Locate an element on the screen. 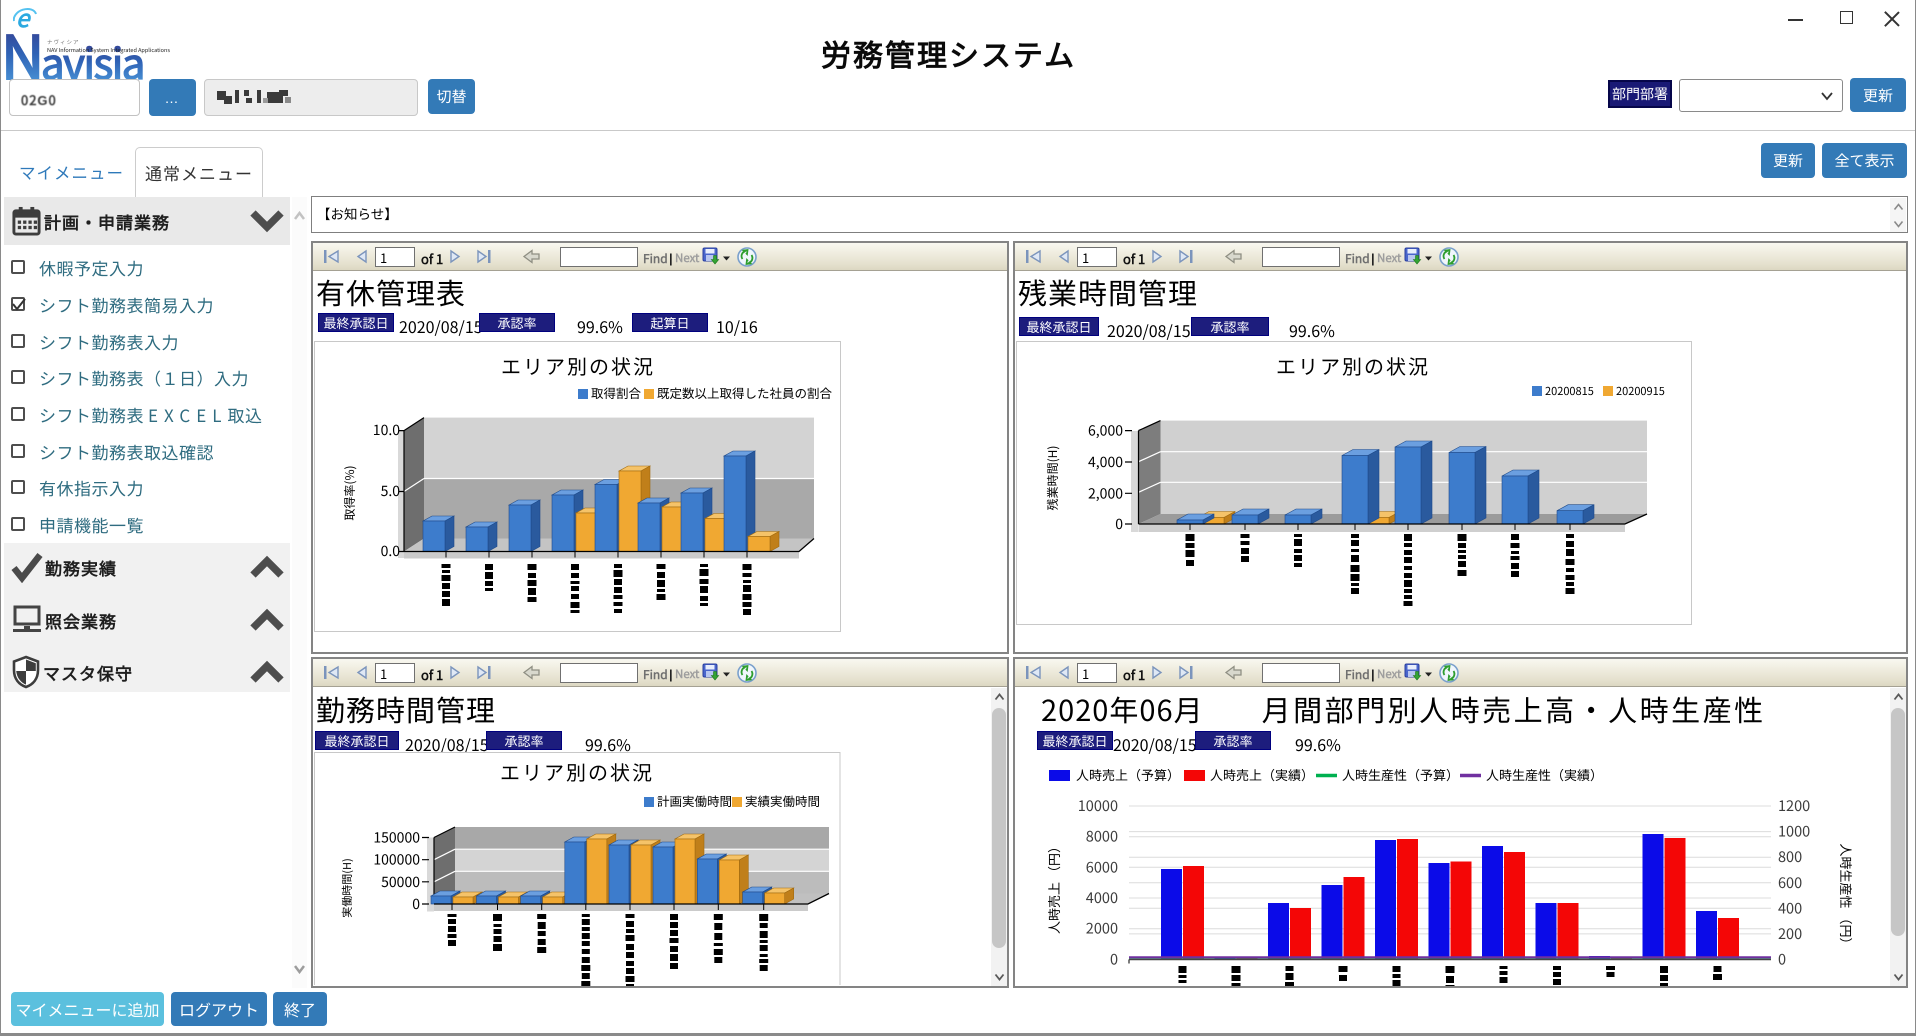 The width and height of the screenshot is (1916, 1036). svg-text: N is located at coordinates (22, 57).